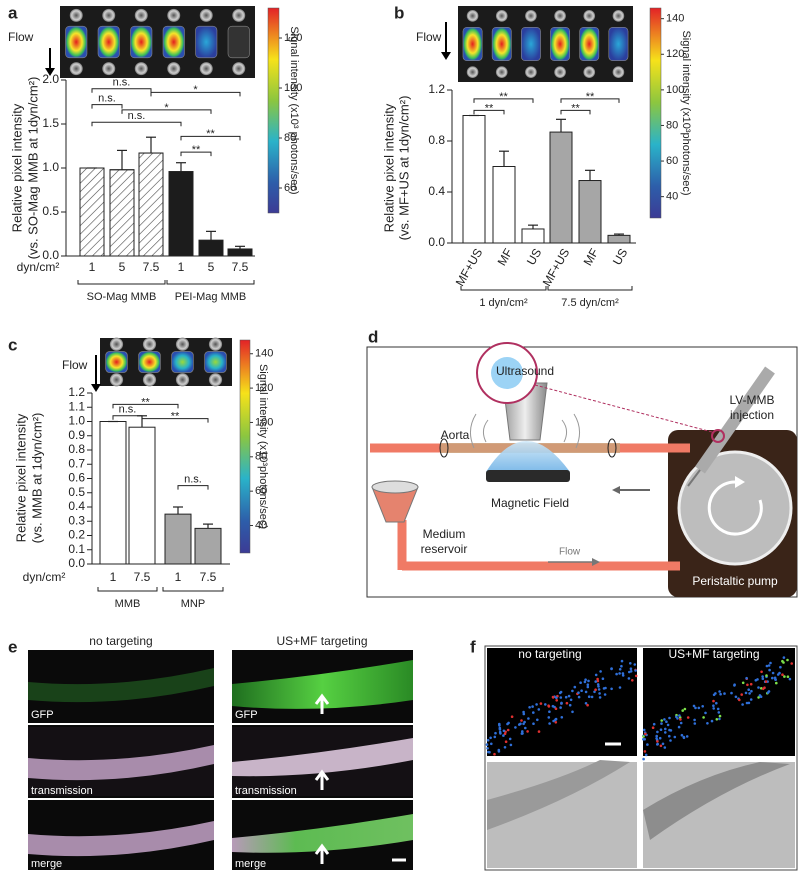 This screenshot has width=808, height=878. I want to click on colorbar-tick-label: 100, so click(293, 88).